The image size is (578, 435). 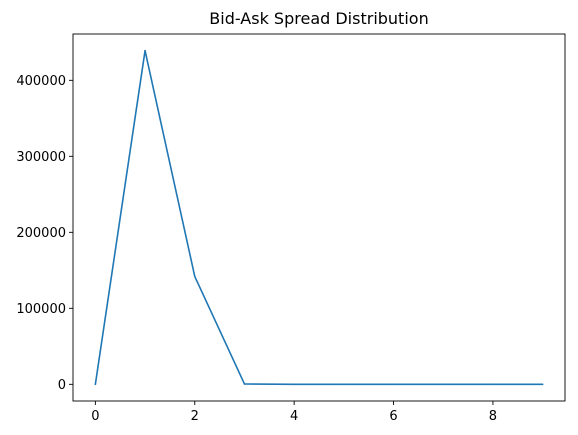 What do you see at coordinates (195, 416) in the screenshot?
I see `x-tick-label: 2` at bounding box center [195, 416].